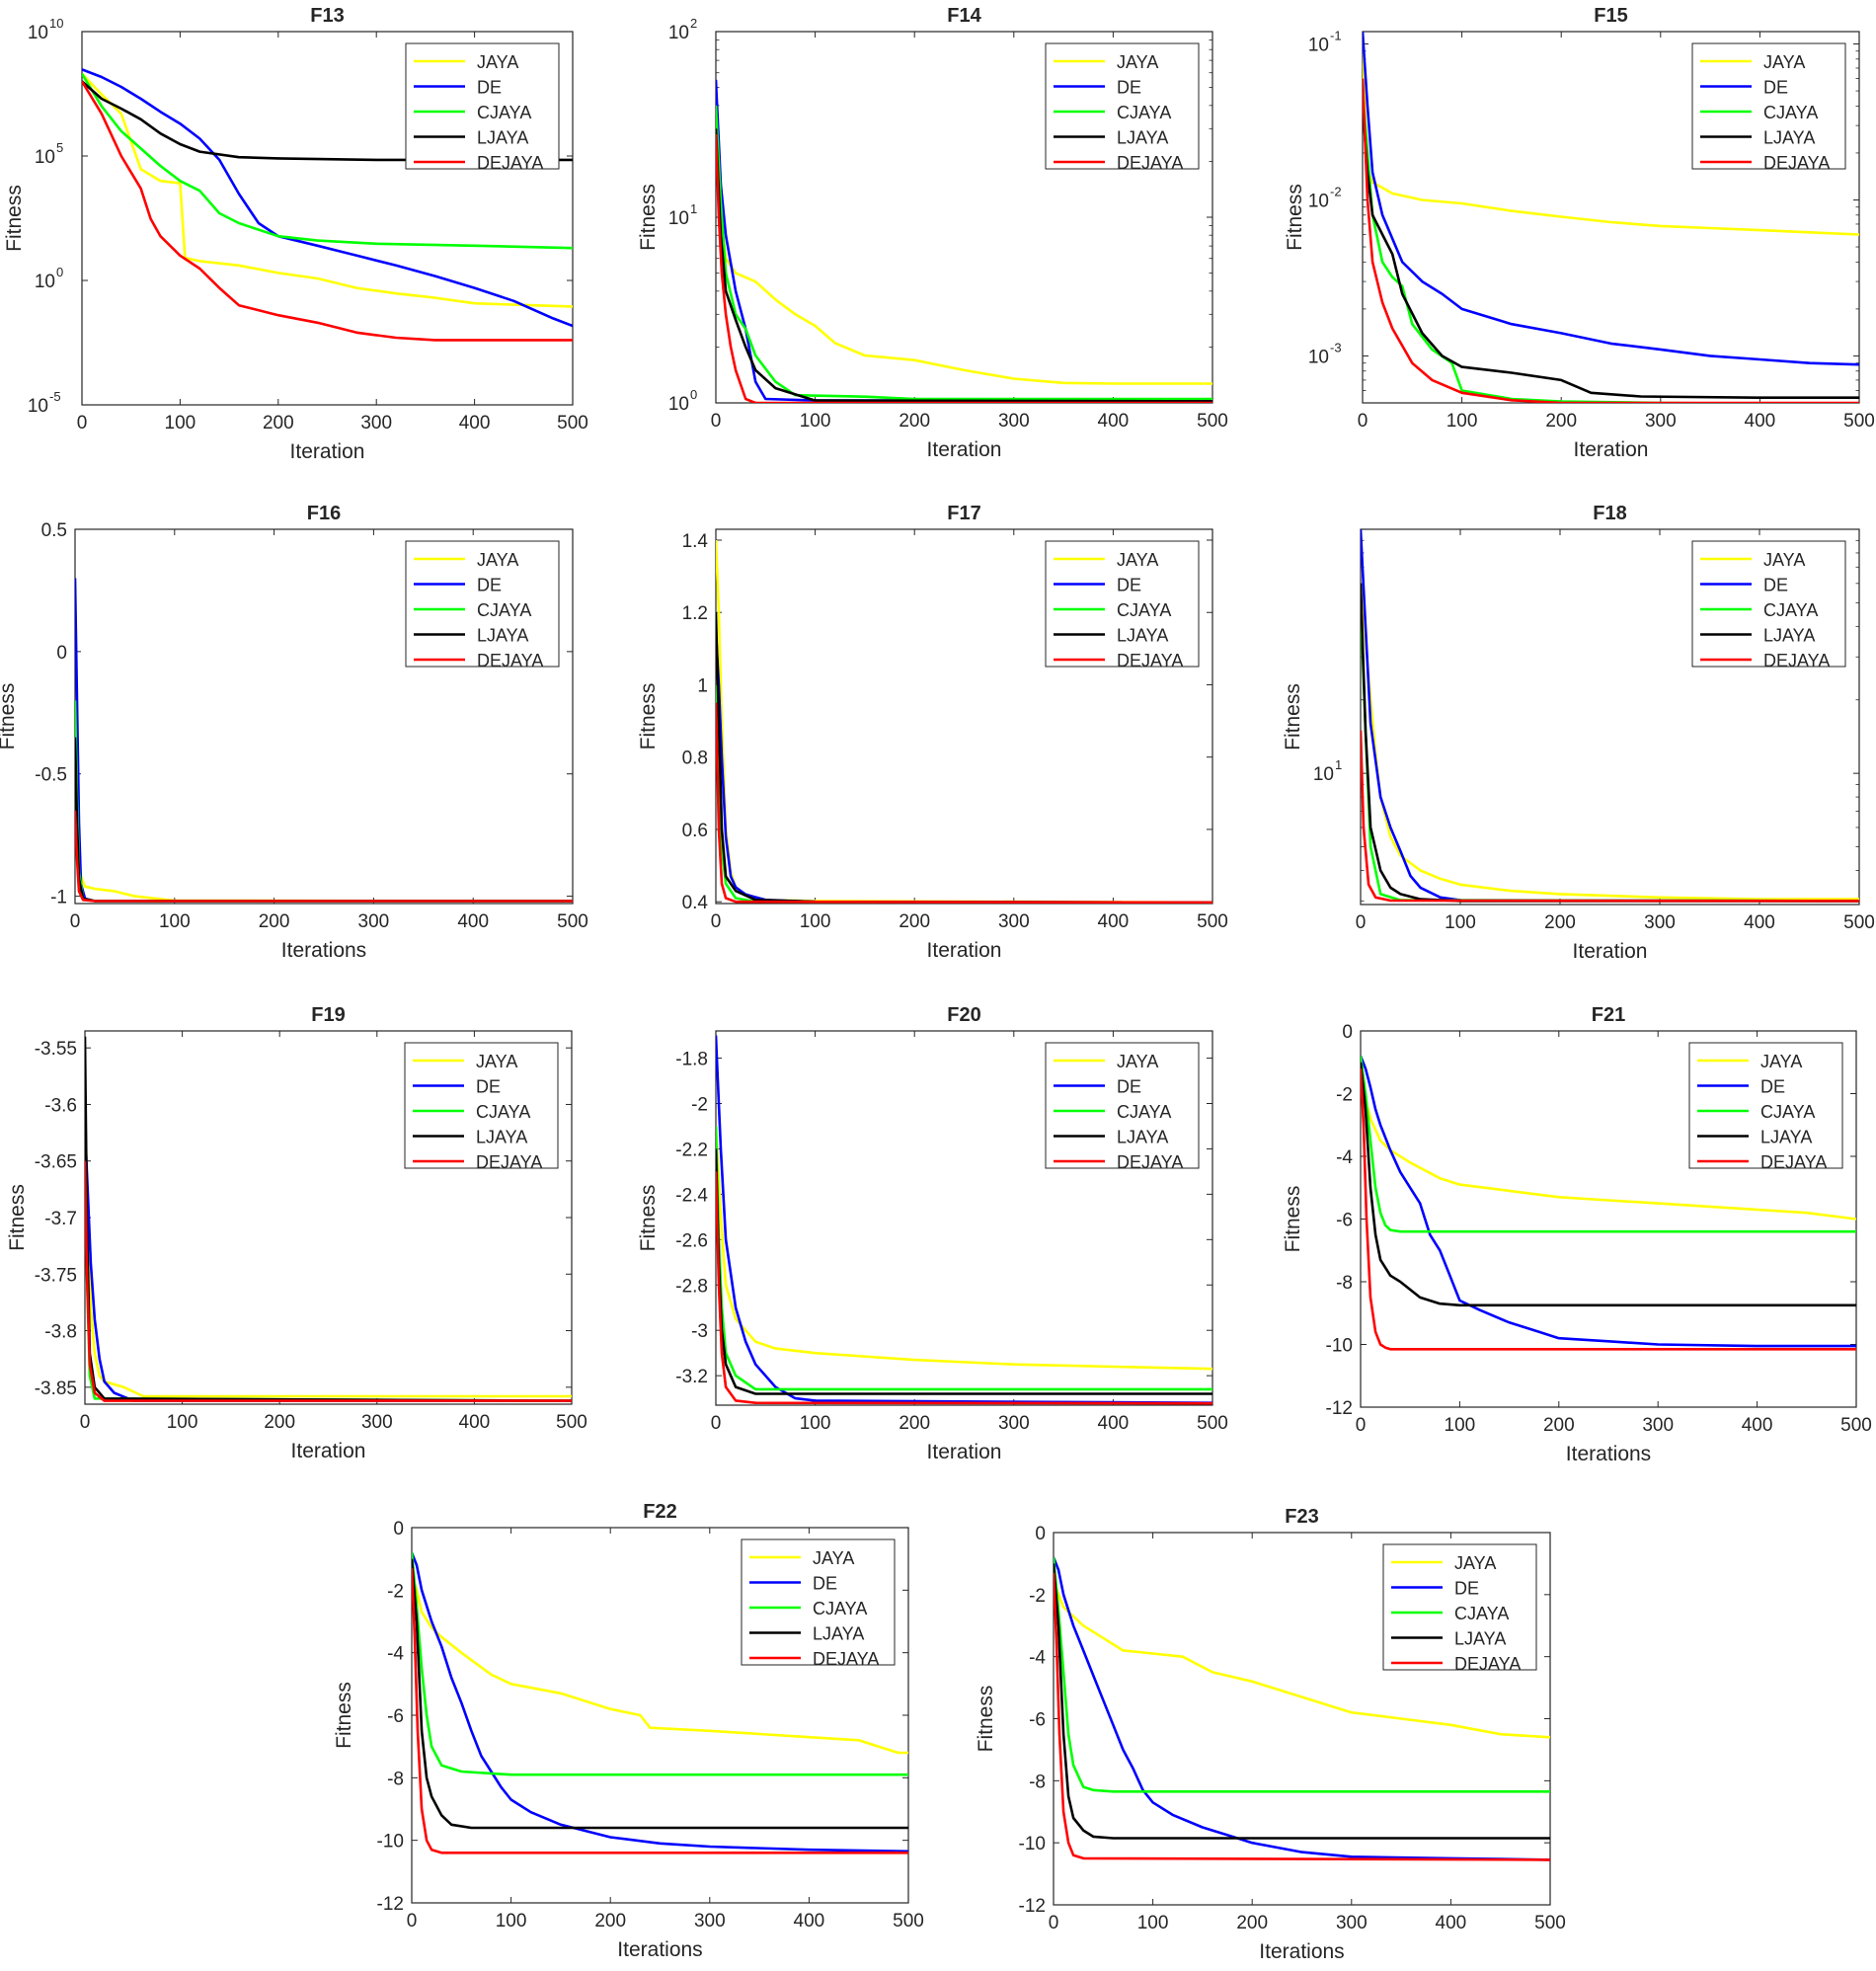  What do you see at coordinates (915, 1423) in the screenshot?
I see `f20-xtick-label-200: 200` at bounding box center [915, 1423].